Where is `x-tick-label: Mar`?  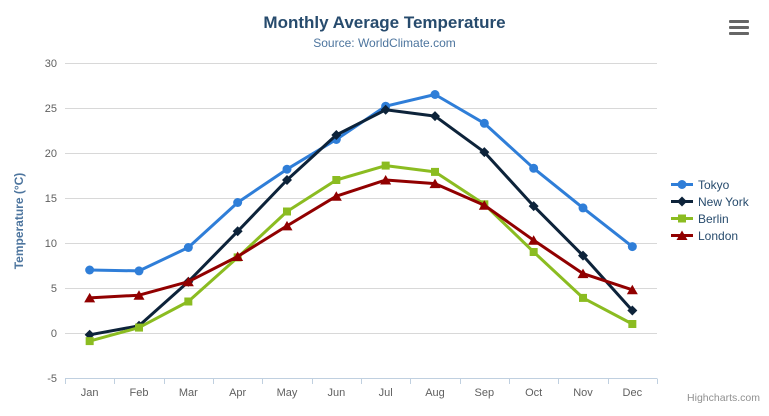
x-tick-label: Mar is located at coordinates (188, 393).